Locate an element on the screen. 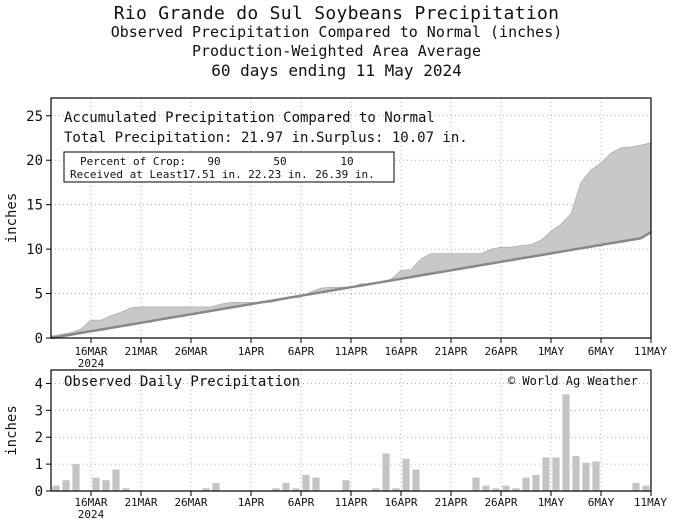 This screenshot has height=526, width=673. accumulated-xtick-label: 11MAY is located at coordinates (650, 351).